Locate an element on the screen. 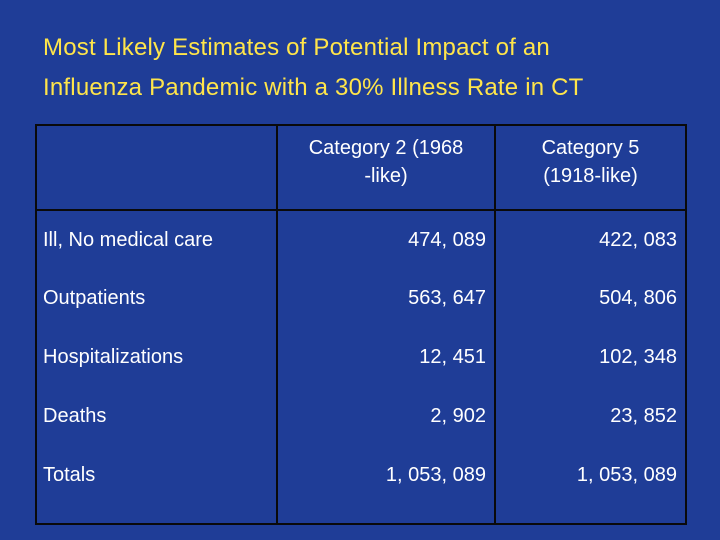 The width and height of the screenshot is (720, 540). table-row-outpatients: Outpatients 563, 647 504, 806 is located at coordinates (361, 298).